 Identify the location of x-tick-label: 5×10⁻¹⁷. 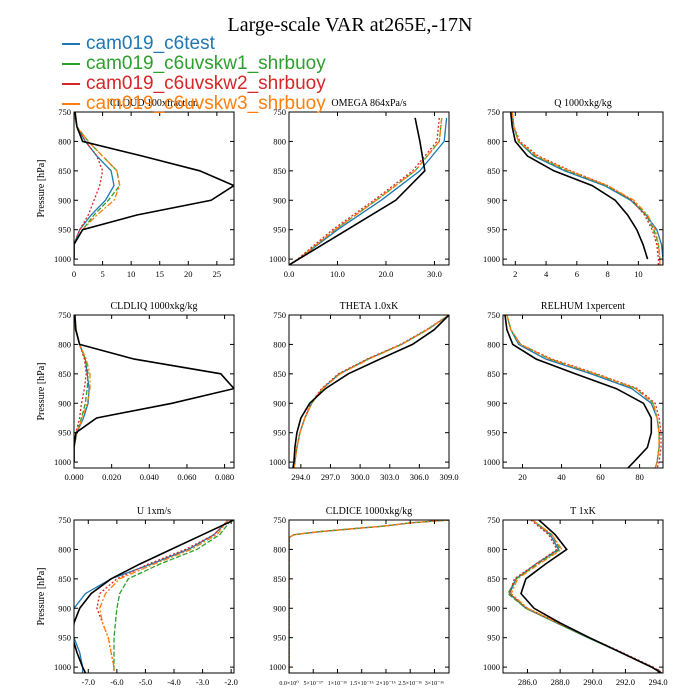
(313, 684).